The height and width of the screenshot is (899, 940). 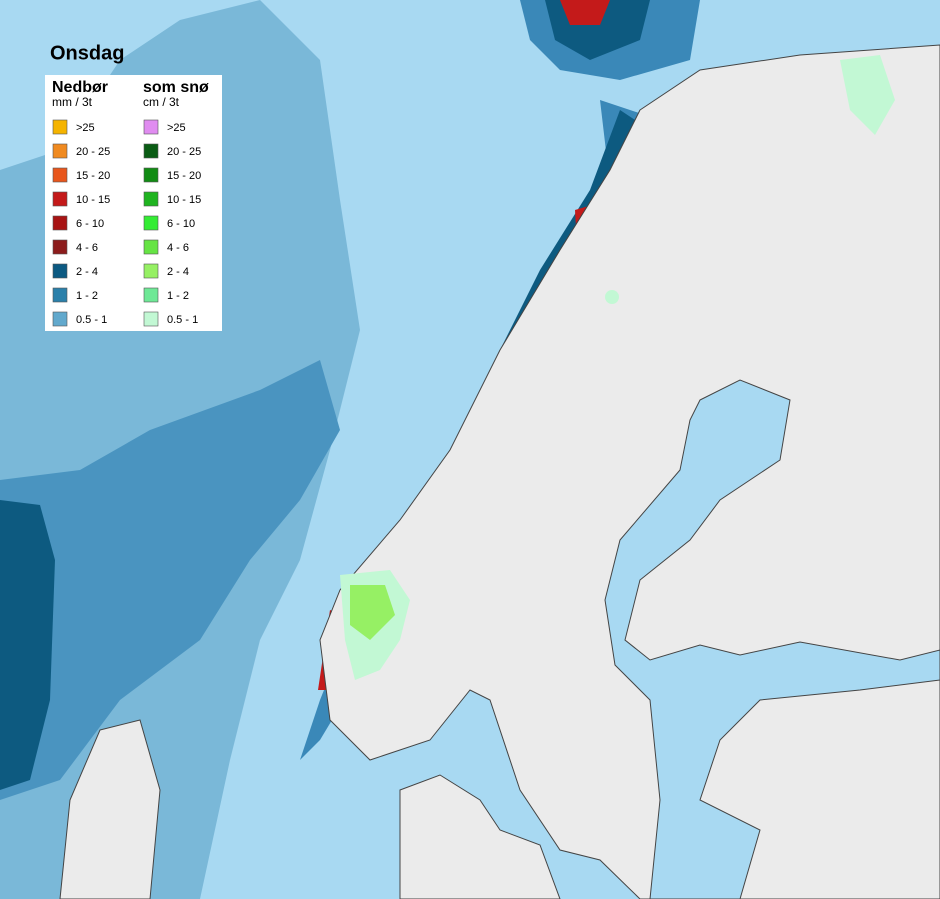 What do you see at coordinates (480, 836) in the screenshot?
I see `denmark` at bounding box center [480, 836].